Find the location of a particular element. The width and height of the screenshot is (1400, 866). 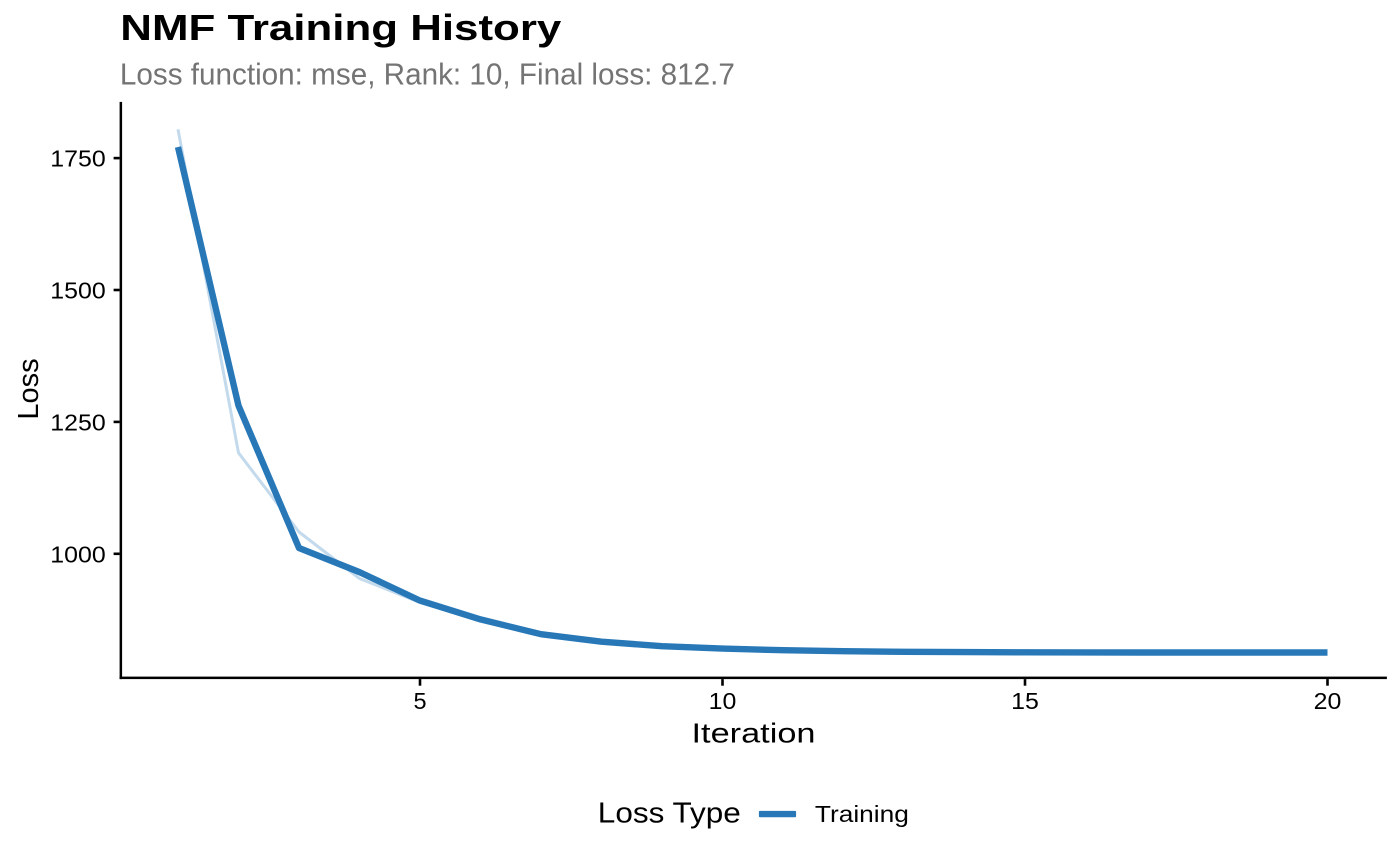

svg-text: 1000 is located at coordinates (77, 554).